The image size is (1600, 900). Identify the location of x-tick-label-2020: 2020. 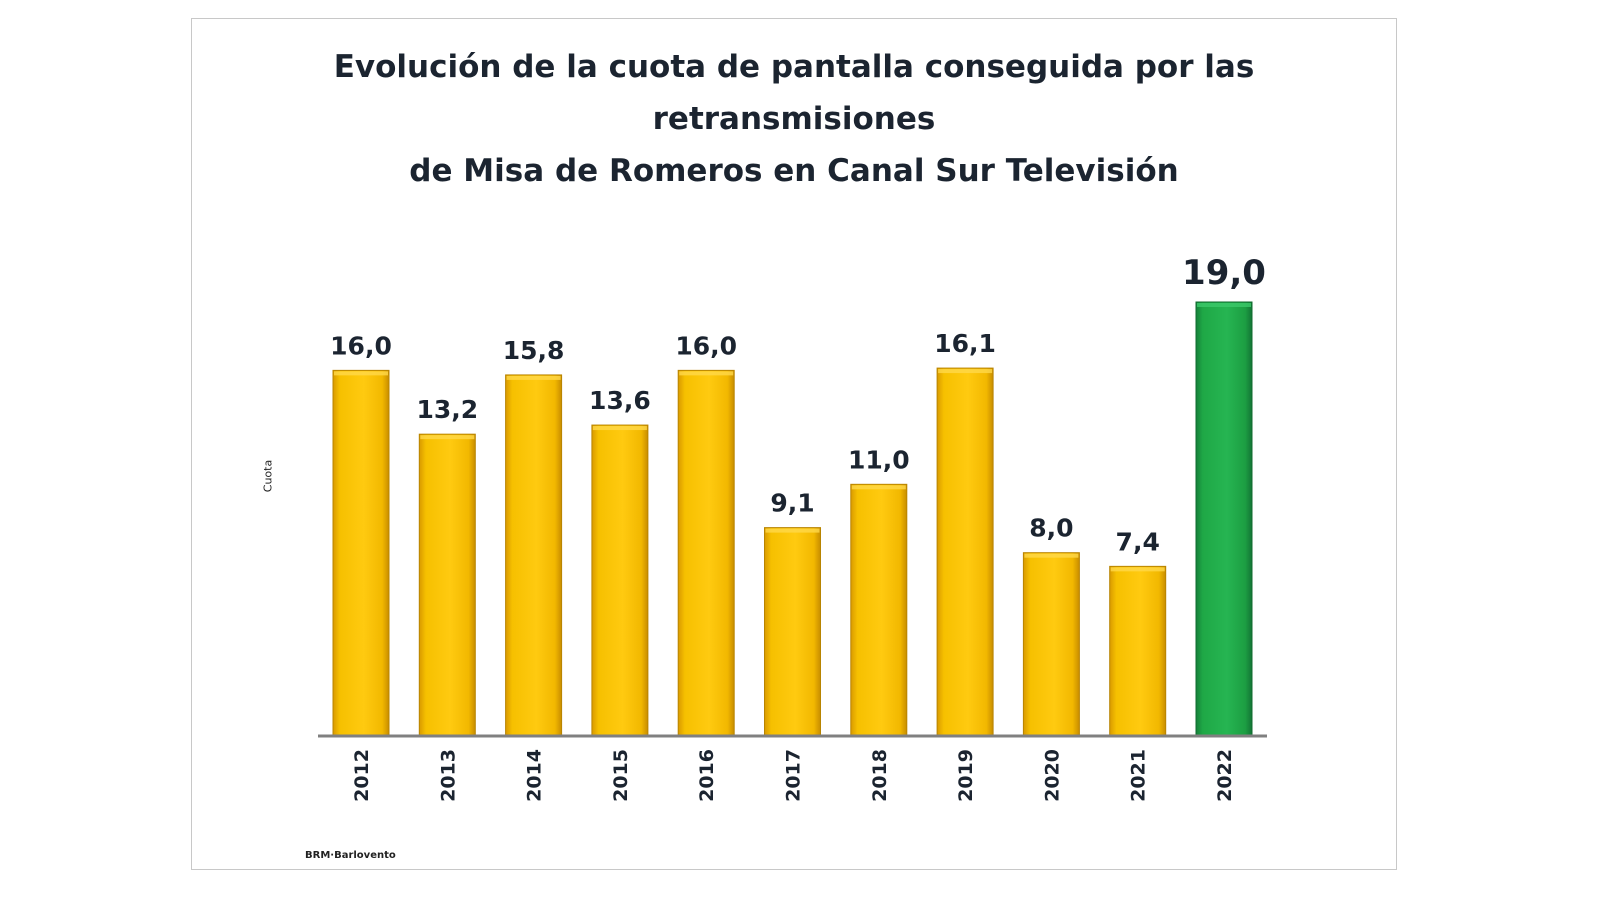
(1052, 775).